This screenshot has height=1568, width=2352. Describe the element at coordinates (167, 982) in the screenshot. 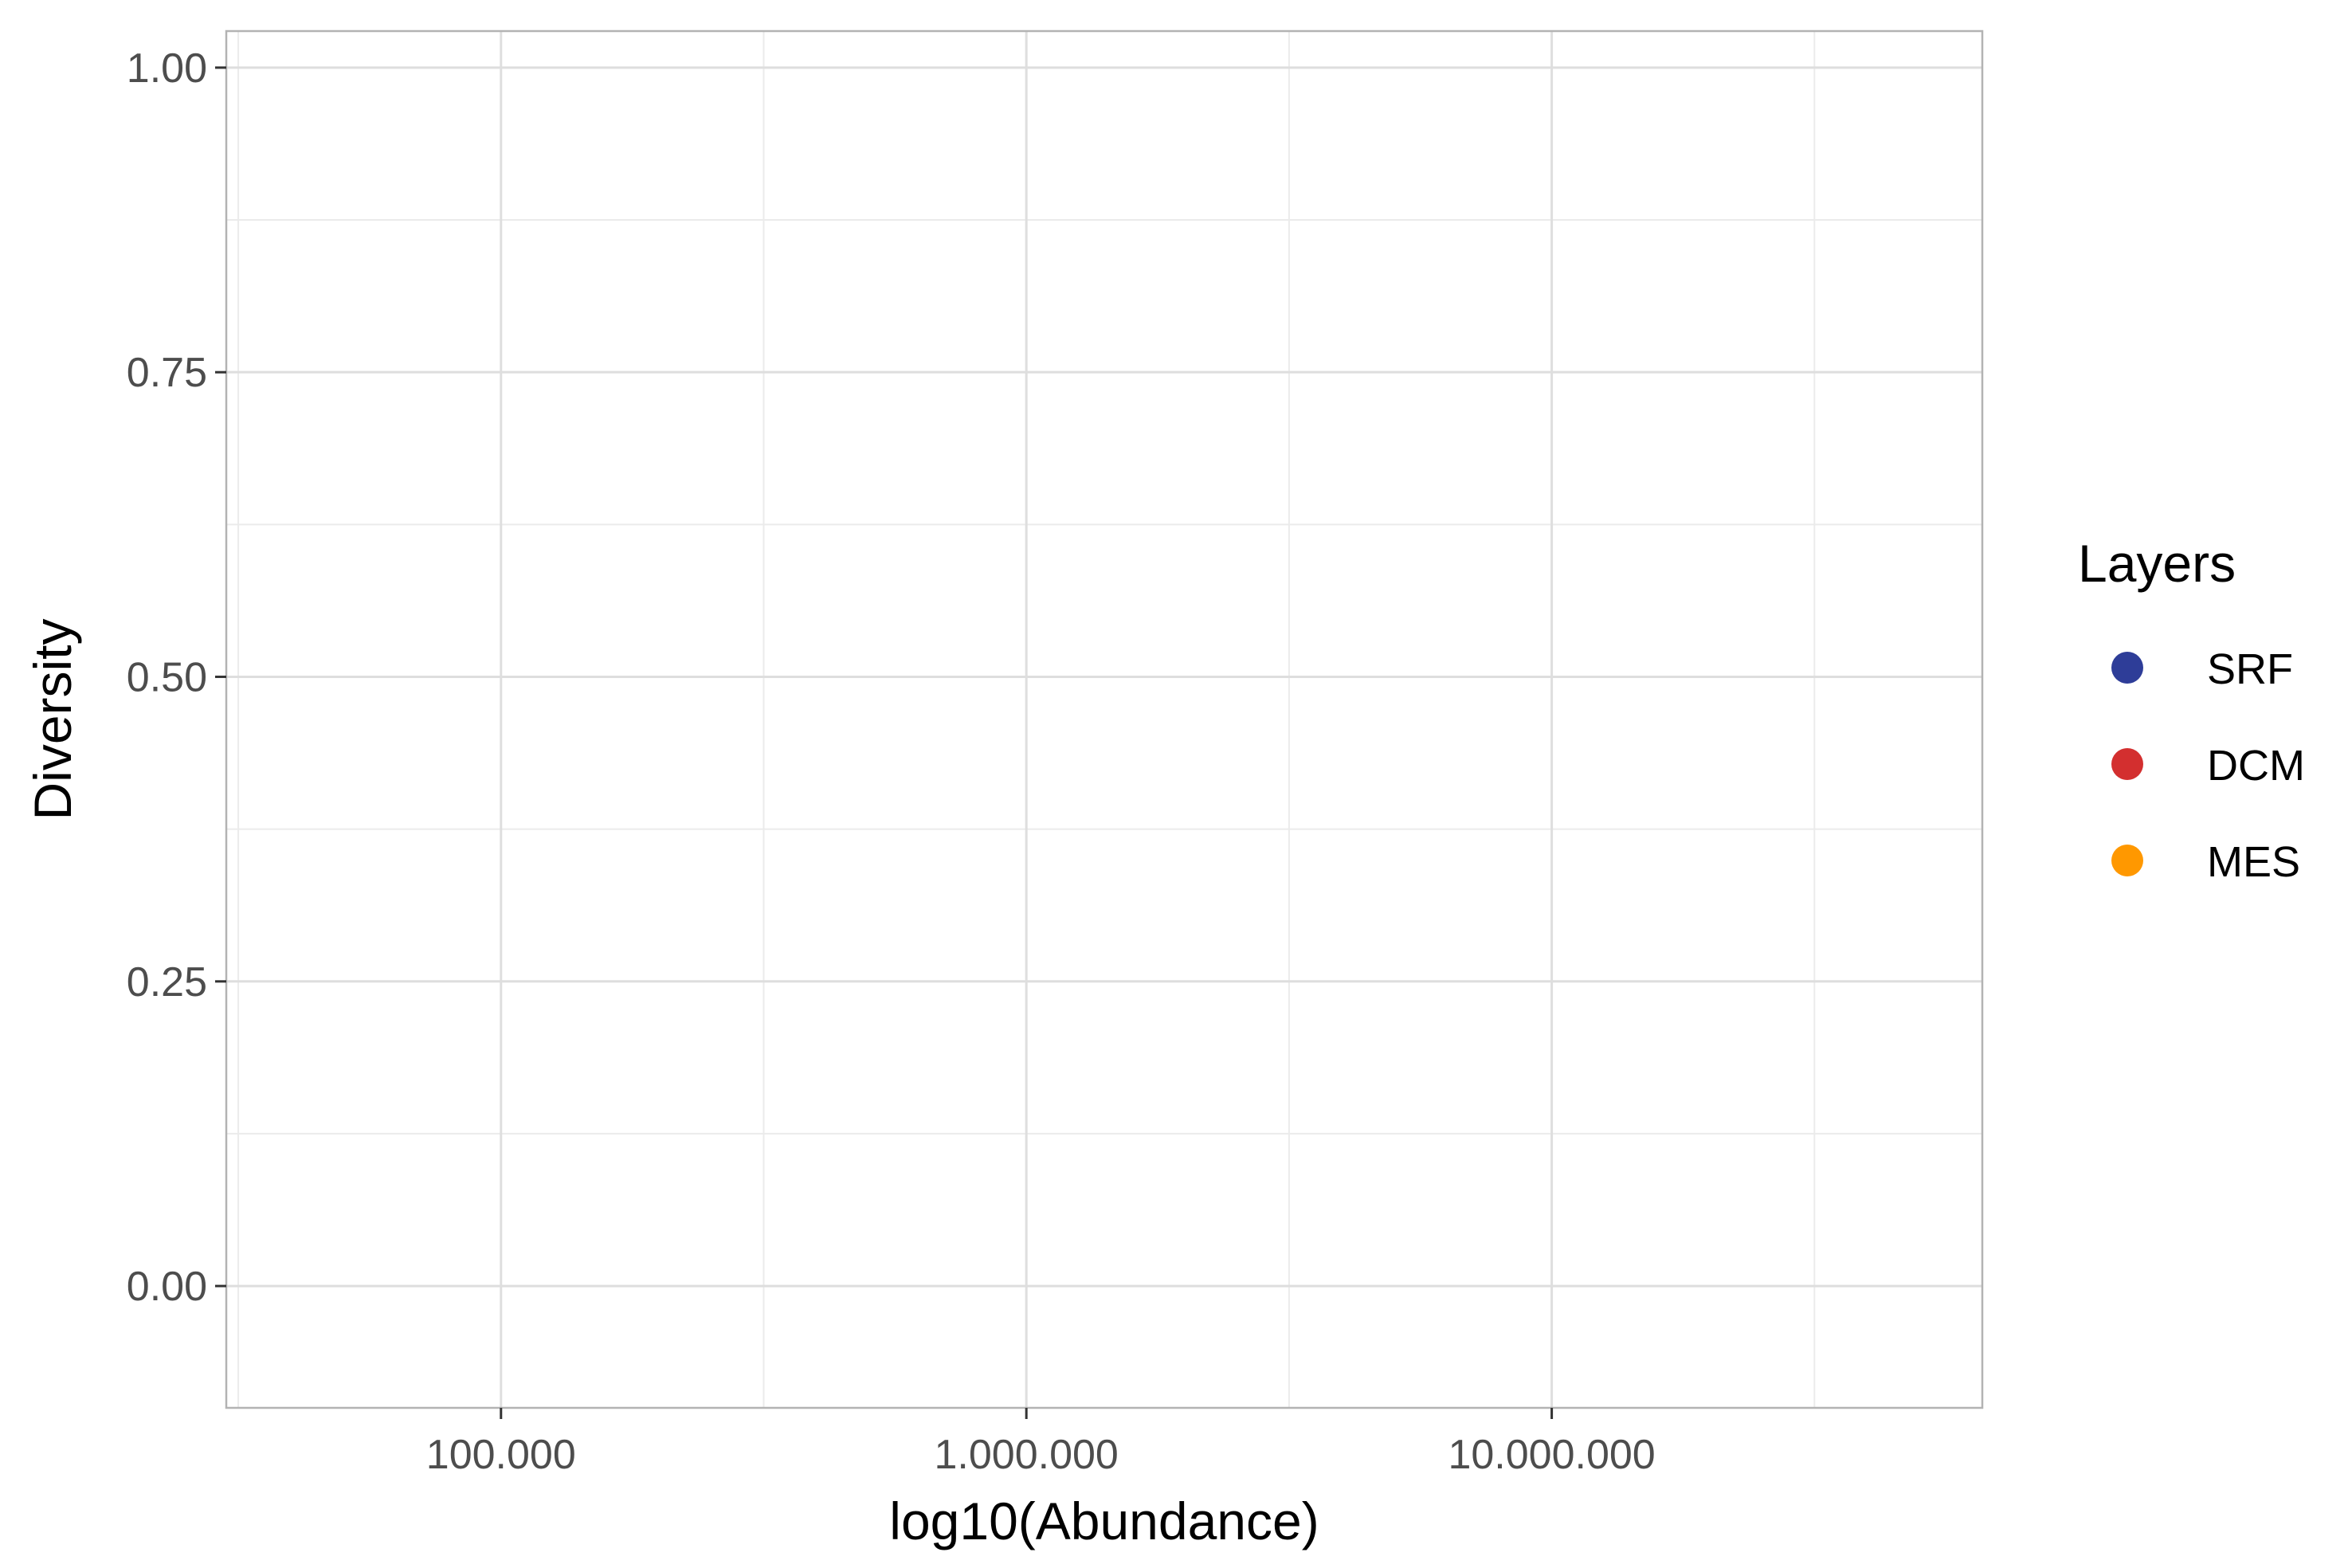

I see `y-tick-label: 0.25` at that location.